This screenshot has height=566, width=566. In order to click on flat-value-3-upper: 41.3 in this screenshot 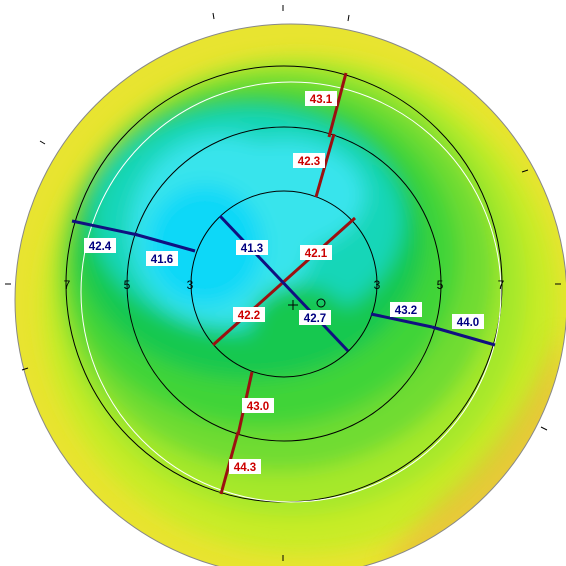, I will do `click(252, 249)`.